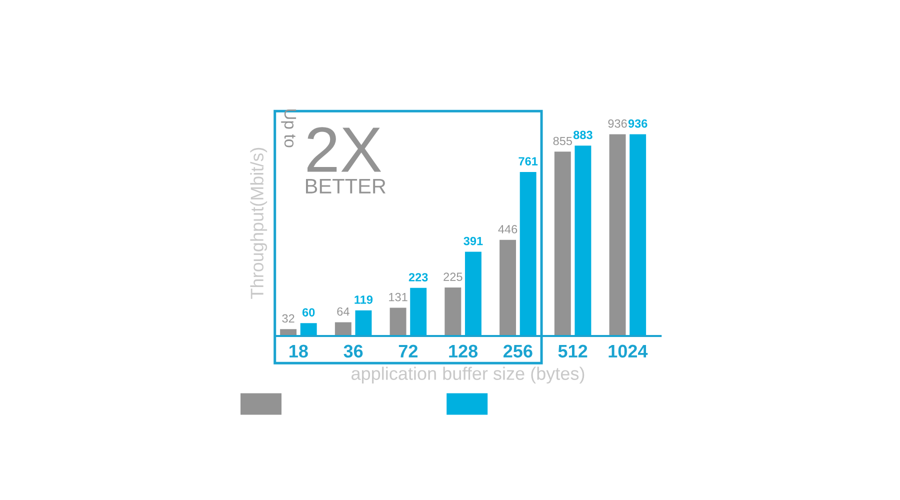 Image resolution: width=900 pixels, height=500 pixels. What do you see at coordinates (473, 241) in the screenshot?
I see `data-label: 391` at bounding box center [473, 241].